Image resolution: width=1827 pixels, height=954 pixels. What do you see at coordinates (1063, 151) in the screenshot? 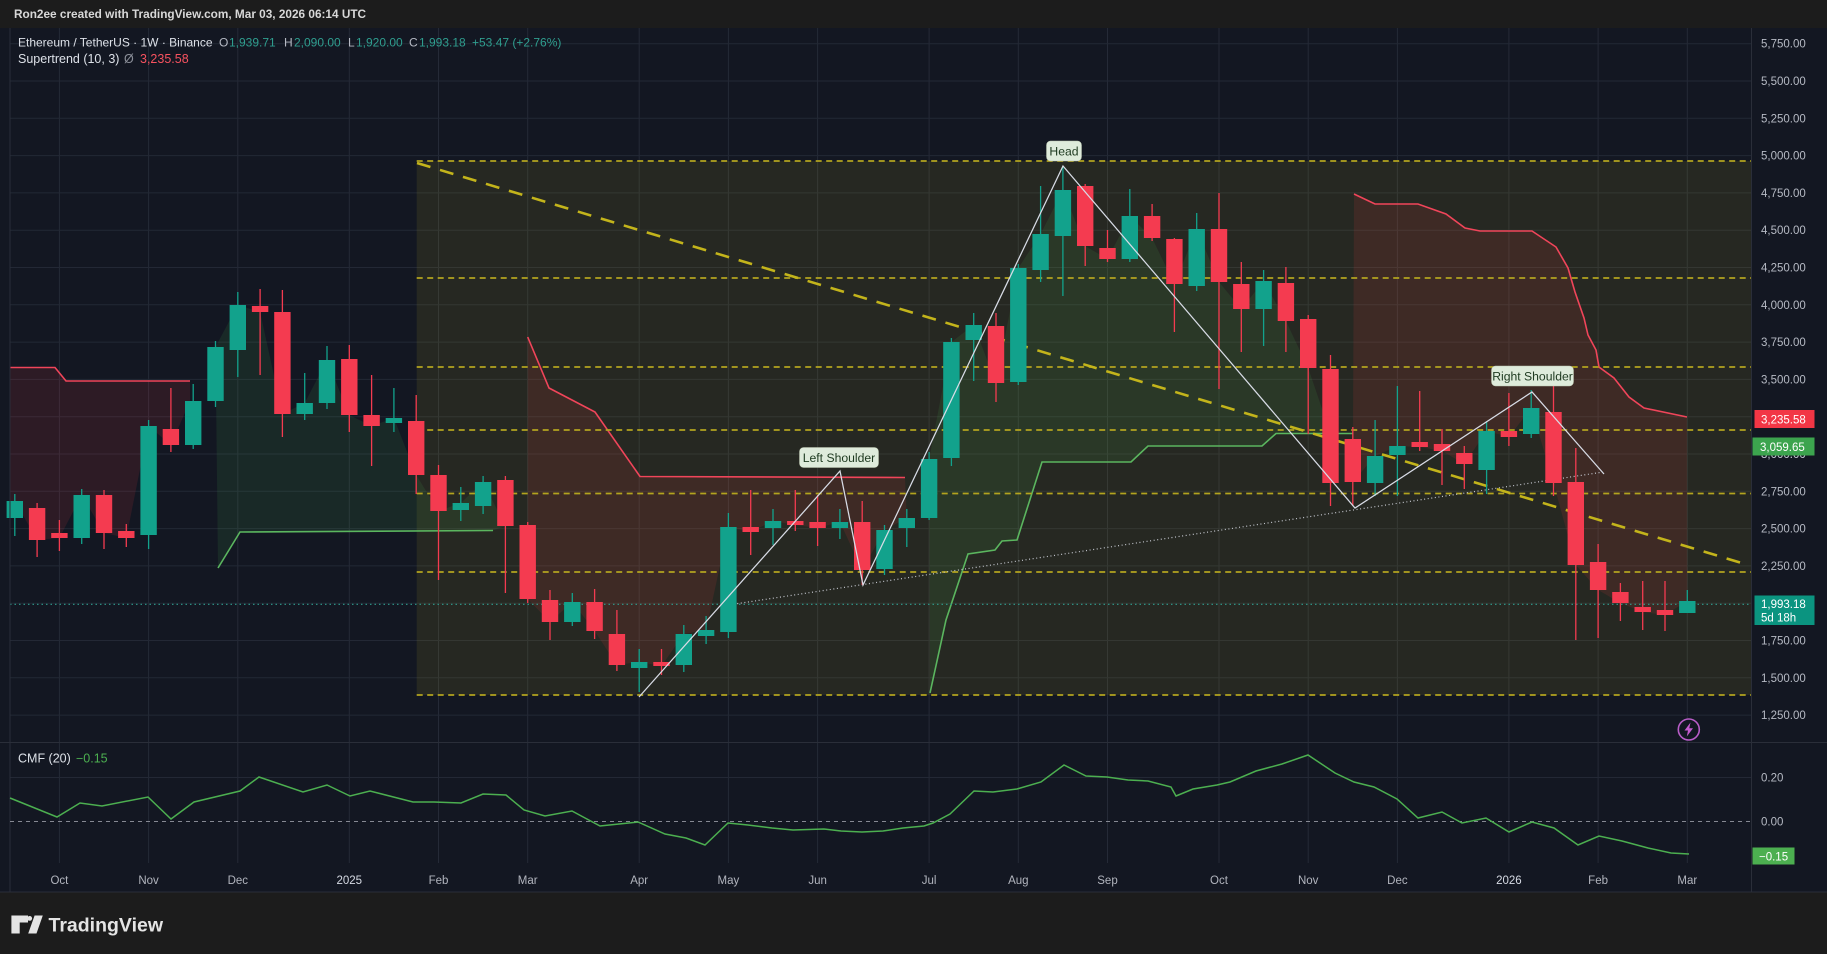
I see `svg-text: Head` at bounding box center [1063, 151].